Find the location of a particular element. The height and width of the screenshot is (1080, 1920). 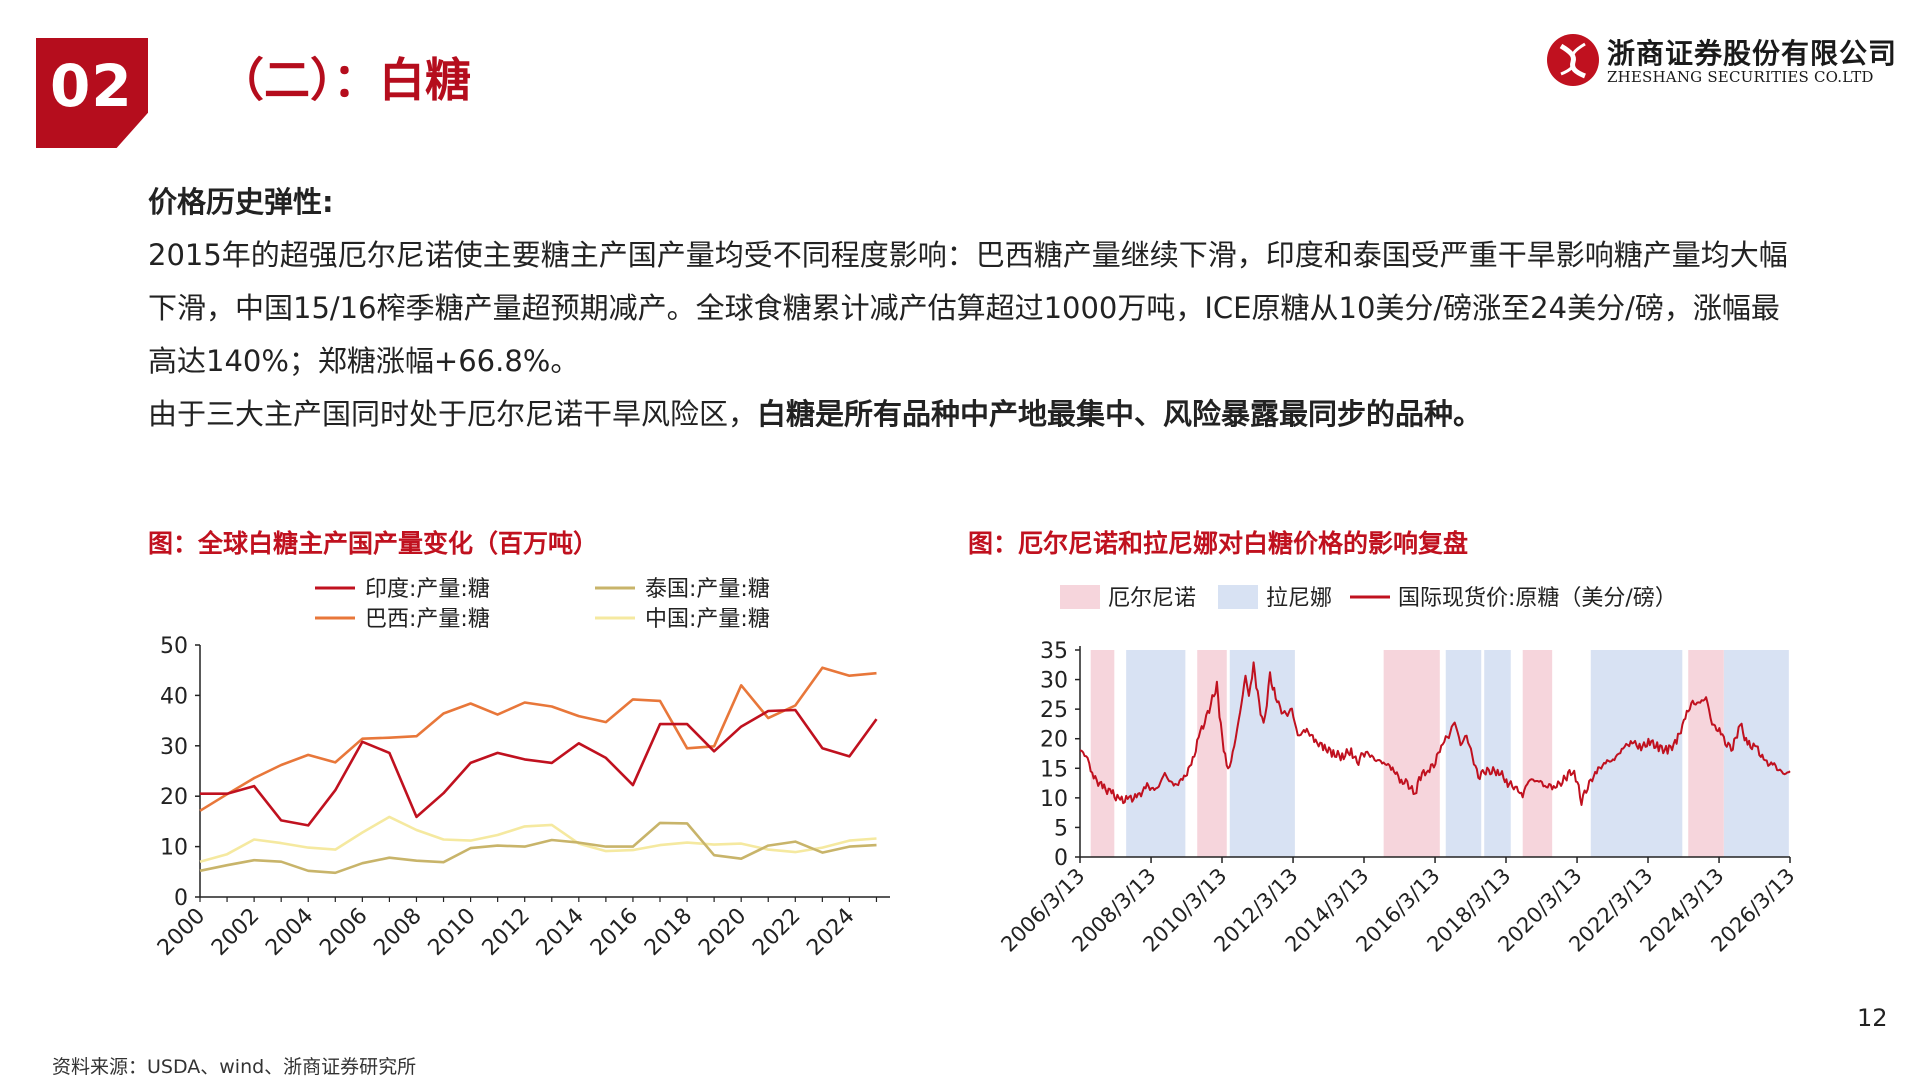

section-number-badge: 02 is located at coordinates (92, 93).